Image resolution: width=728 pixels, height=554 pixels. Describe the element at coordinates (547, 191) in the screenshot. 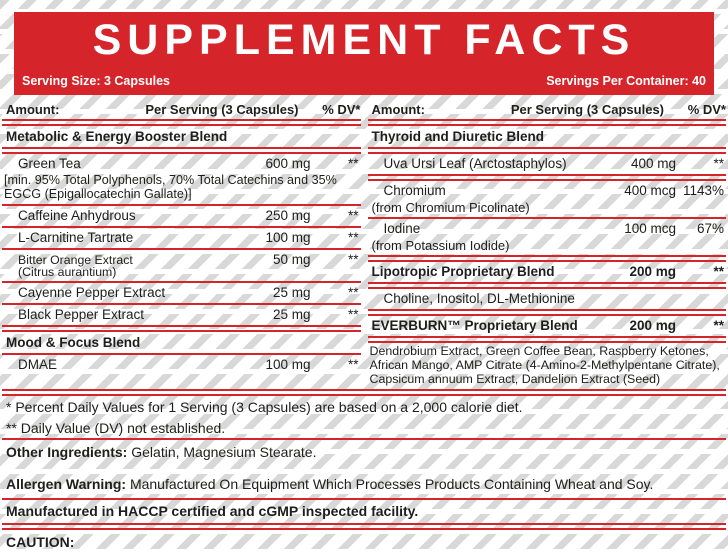

I see `ingredient-row: Chromium 400 mcg 1143%` at that location.